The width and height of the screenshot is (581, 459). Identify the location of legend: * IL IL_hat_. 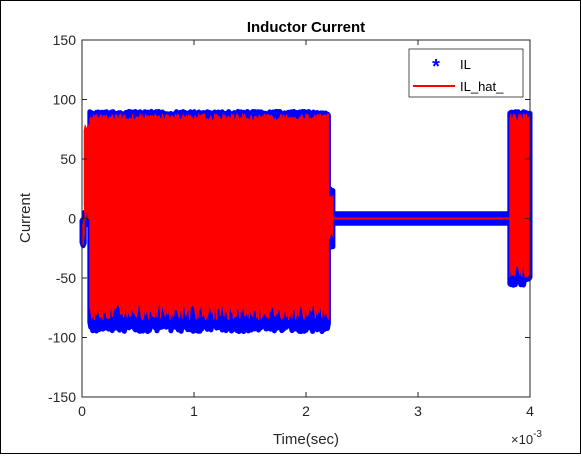
(466, 73).